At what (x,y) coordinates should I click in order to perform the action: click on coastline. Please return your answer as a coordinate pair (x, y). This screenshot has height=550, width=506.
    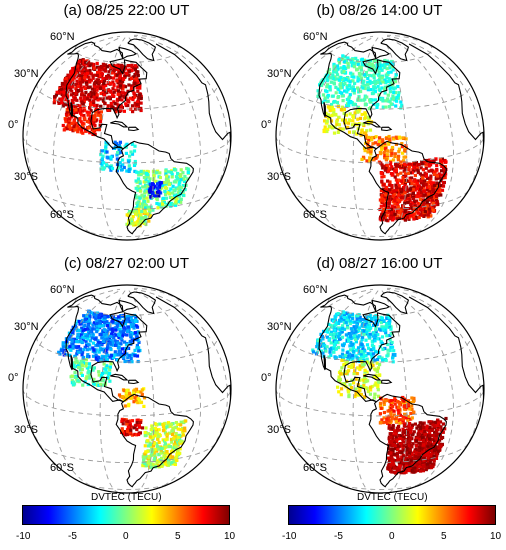
    Looking at the image, I should click on (193, 348).